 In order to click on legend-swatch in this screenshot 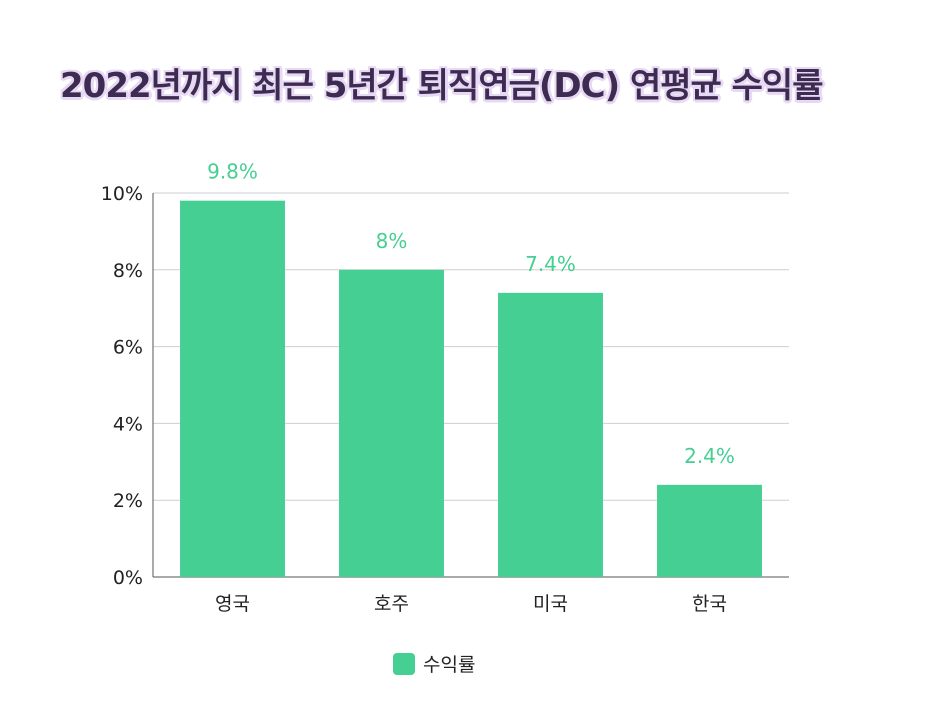, I will do `click(404, 663)`.